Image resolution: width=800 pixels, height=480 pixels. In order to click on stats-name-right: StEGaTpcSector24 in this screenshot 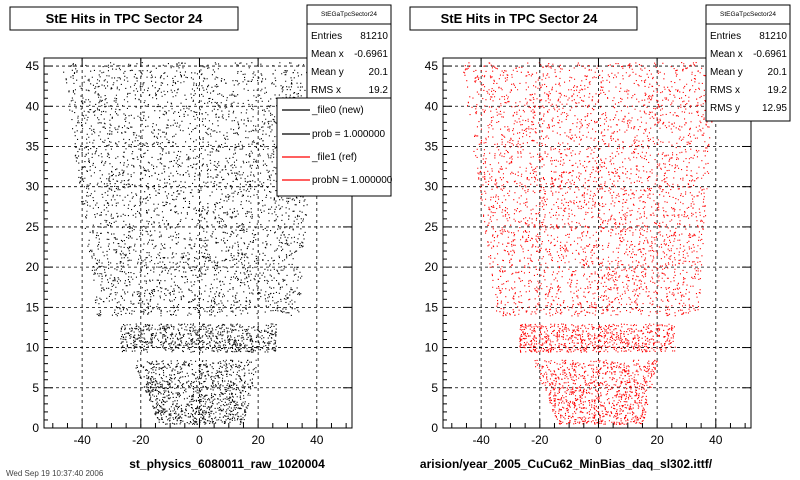, I will do `click(748, 14)`.